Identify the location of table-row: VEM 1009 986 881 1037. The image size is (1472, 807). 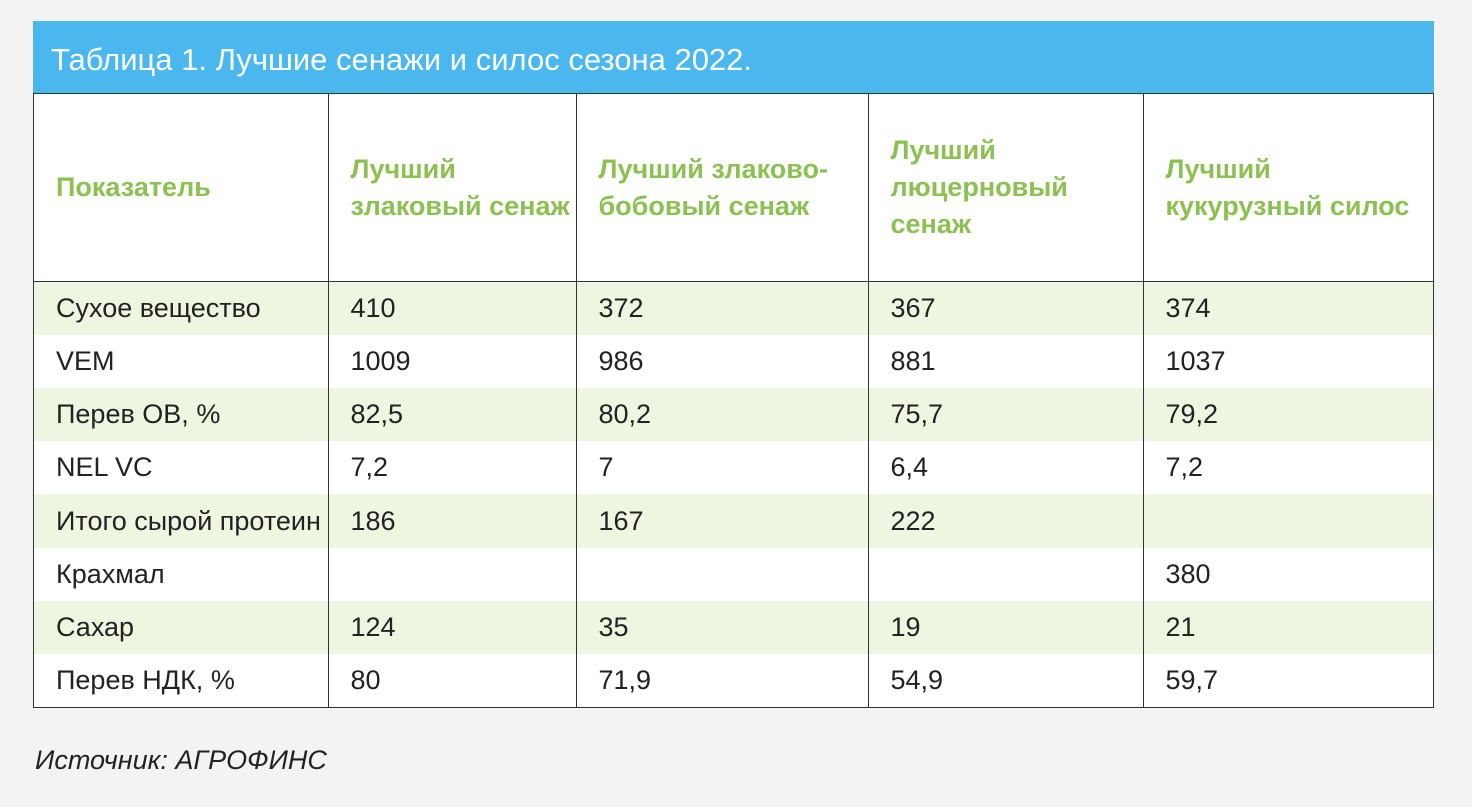
(733, 362).